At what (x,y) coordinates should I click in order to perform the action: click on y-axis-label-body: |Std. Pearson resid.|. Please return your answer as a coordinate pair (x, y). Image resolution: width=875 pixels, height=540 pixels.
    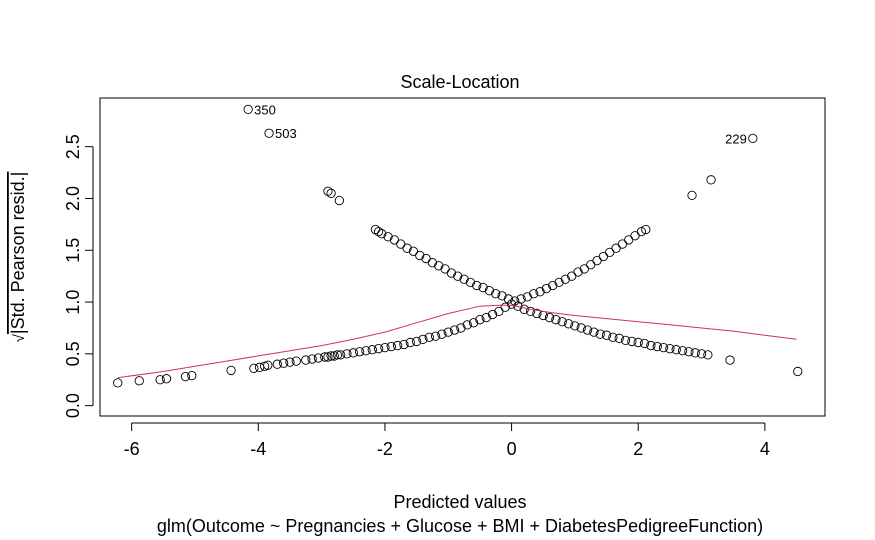
    Looking at the image, I should click on (18, 253).